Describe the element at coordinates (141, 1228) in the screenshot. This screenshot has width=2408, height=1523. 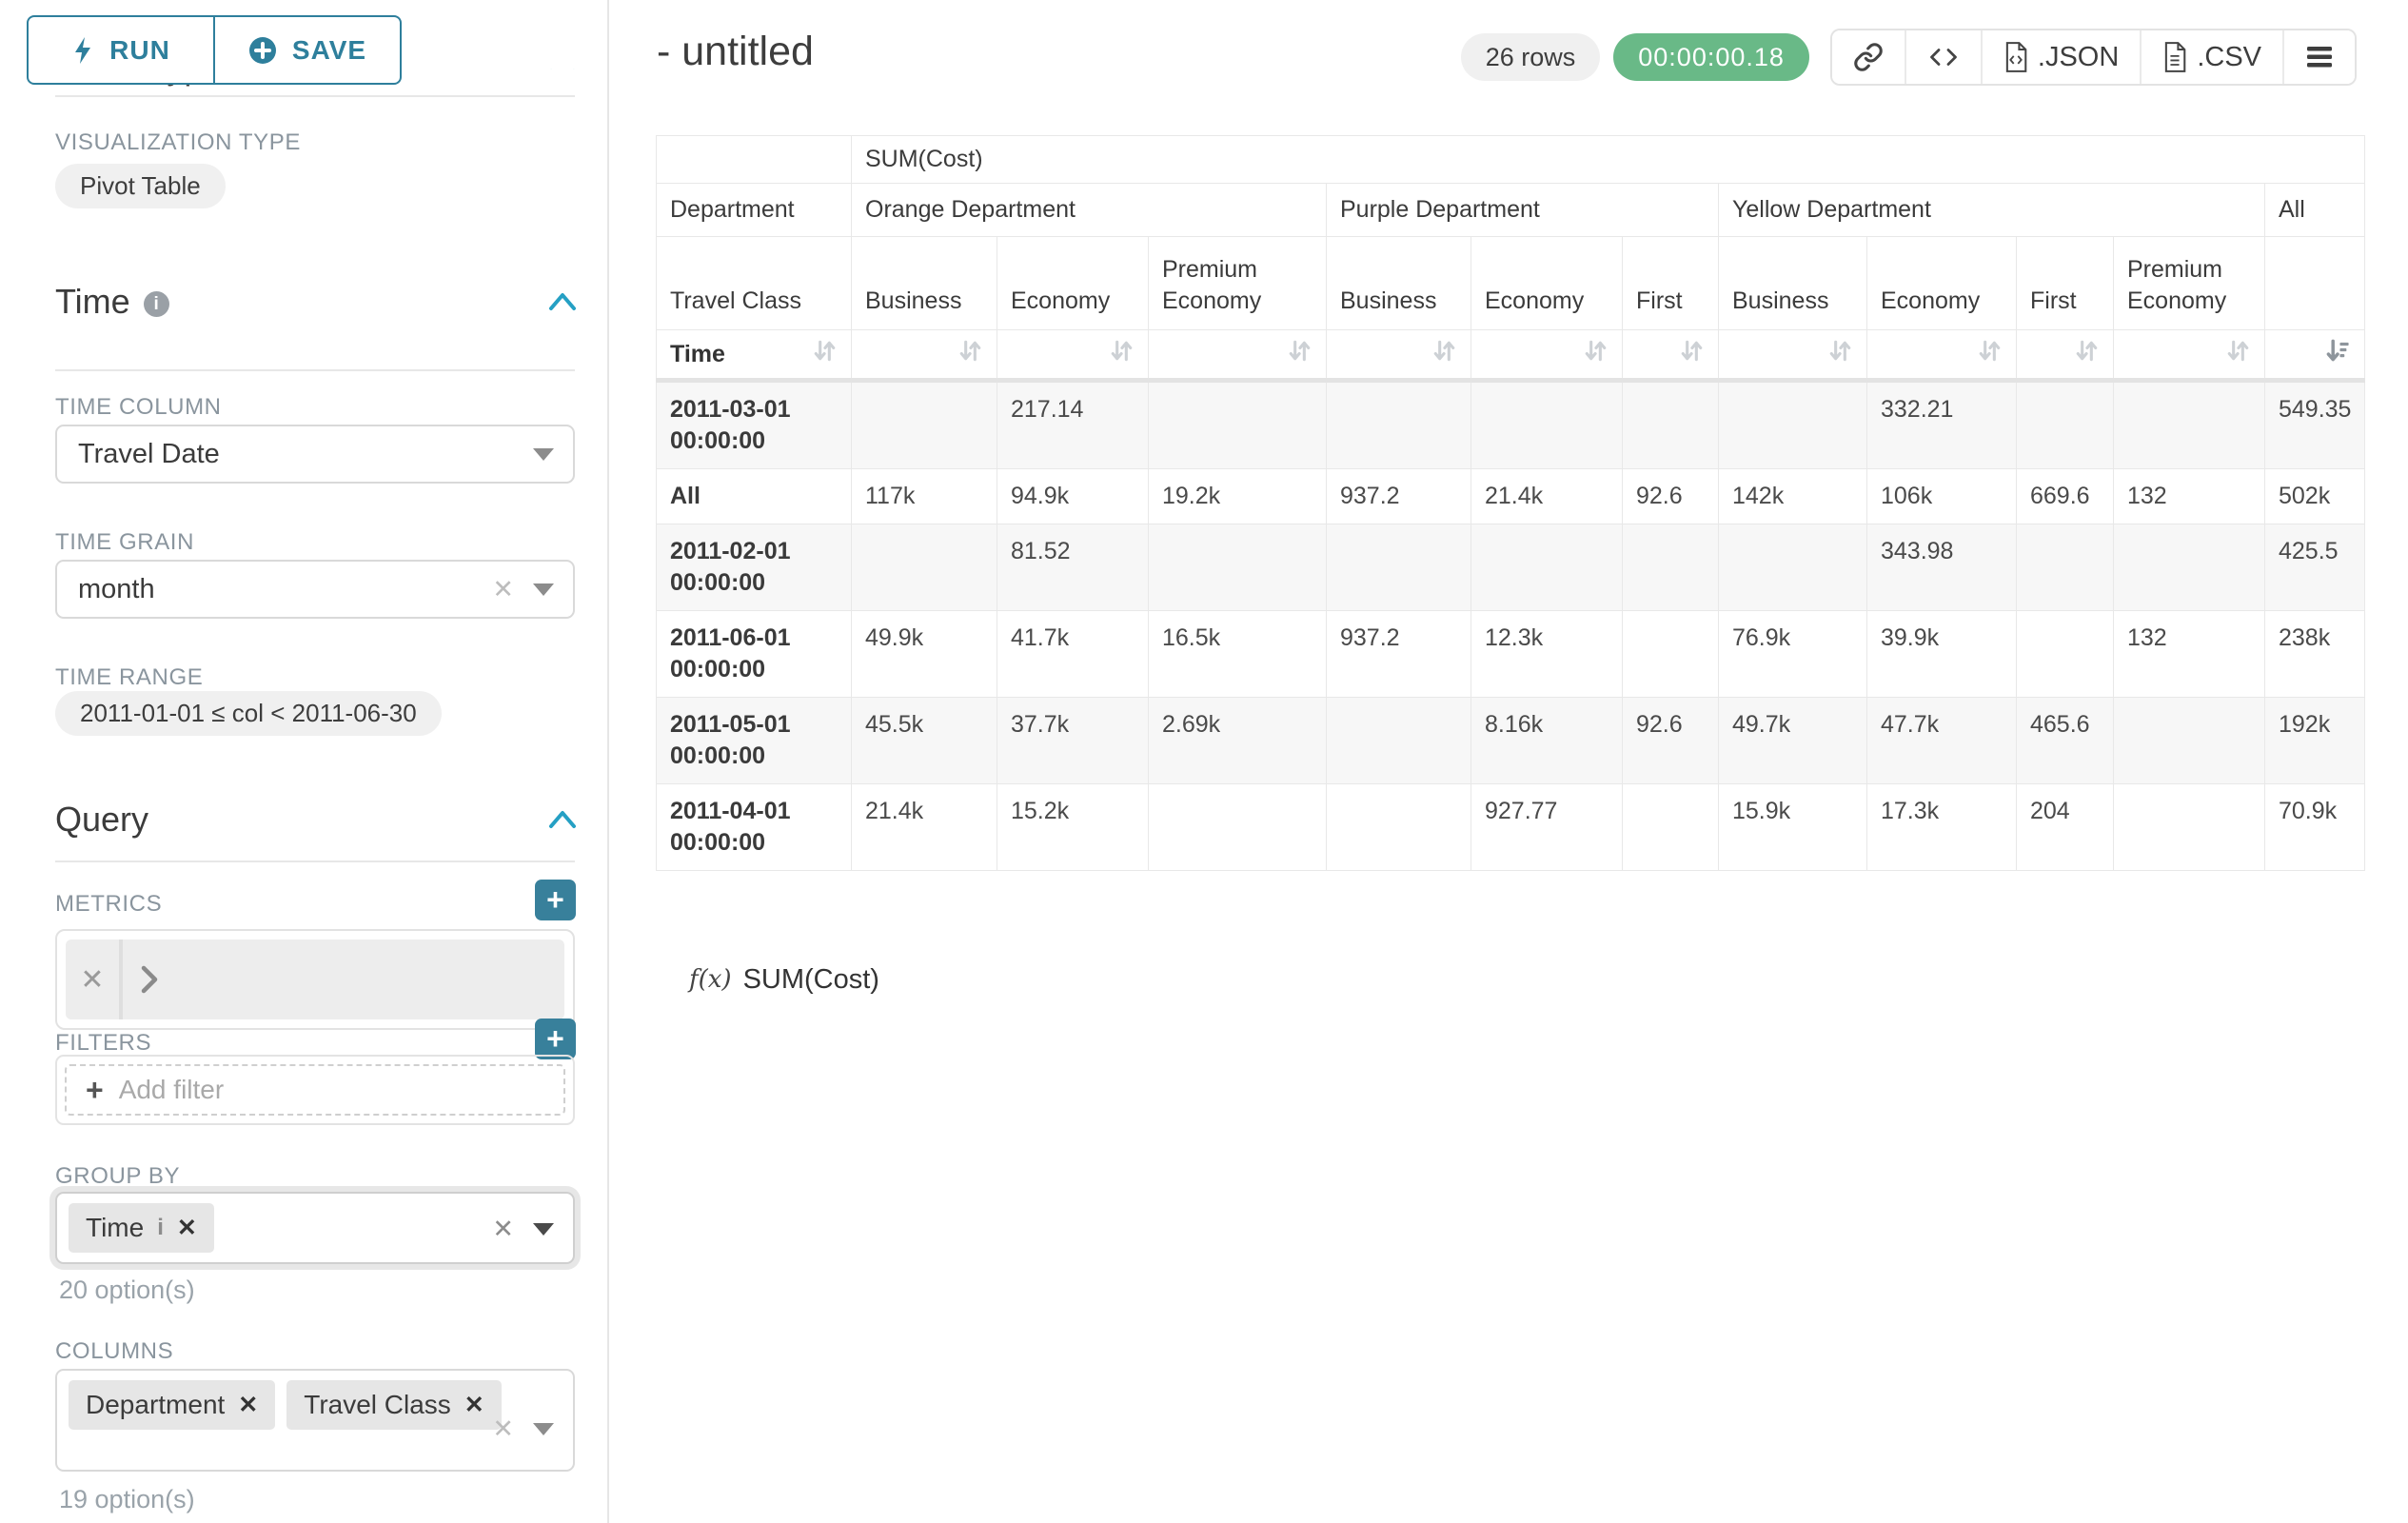
I see `group-by-chip-time: Time i ✕` at that location.